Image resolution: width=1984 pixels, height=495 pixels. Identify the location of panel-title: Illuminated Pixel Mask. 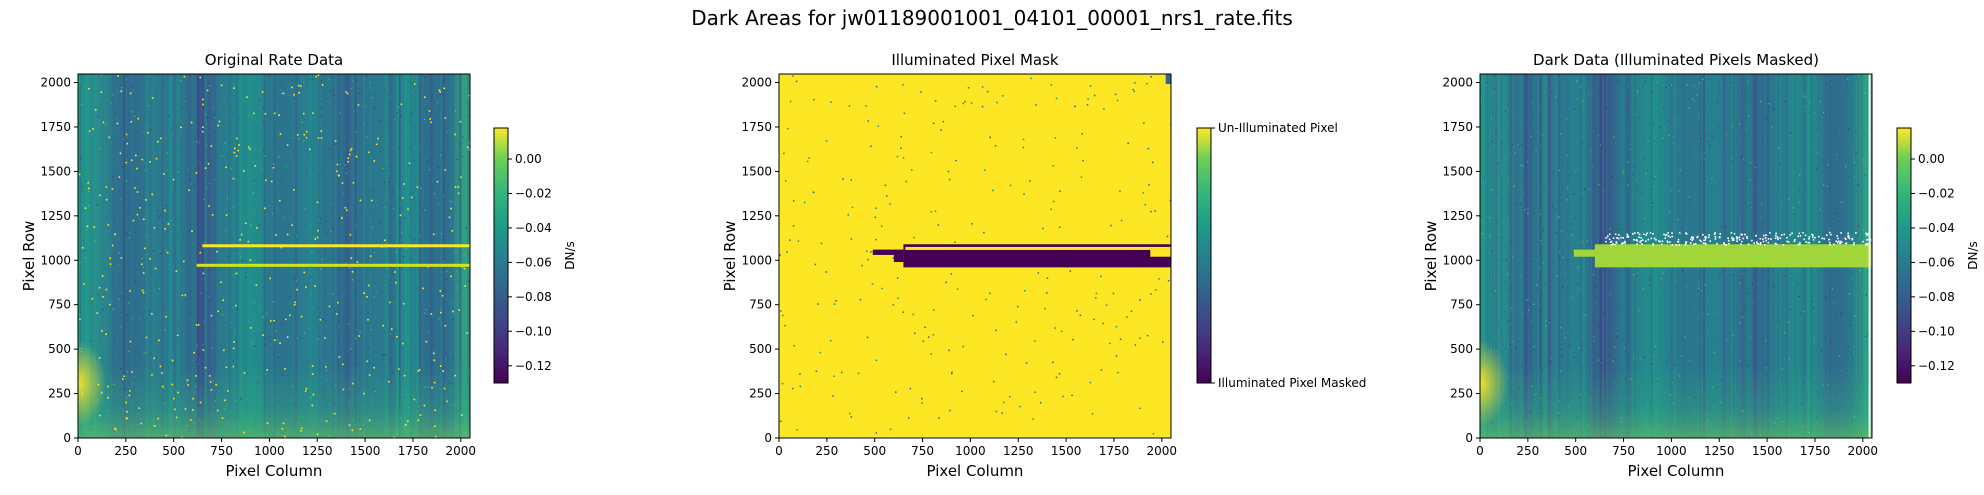
(975, 60).